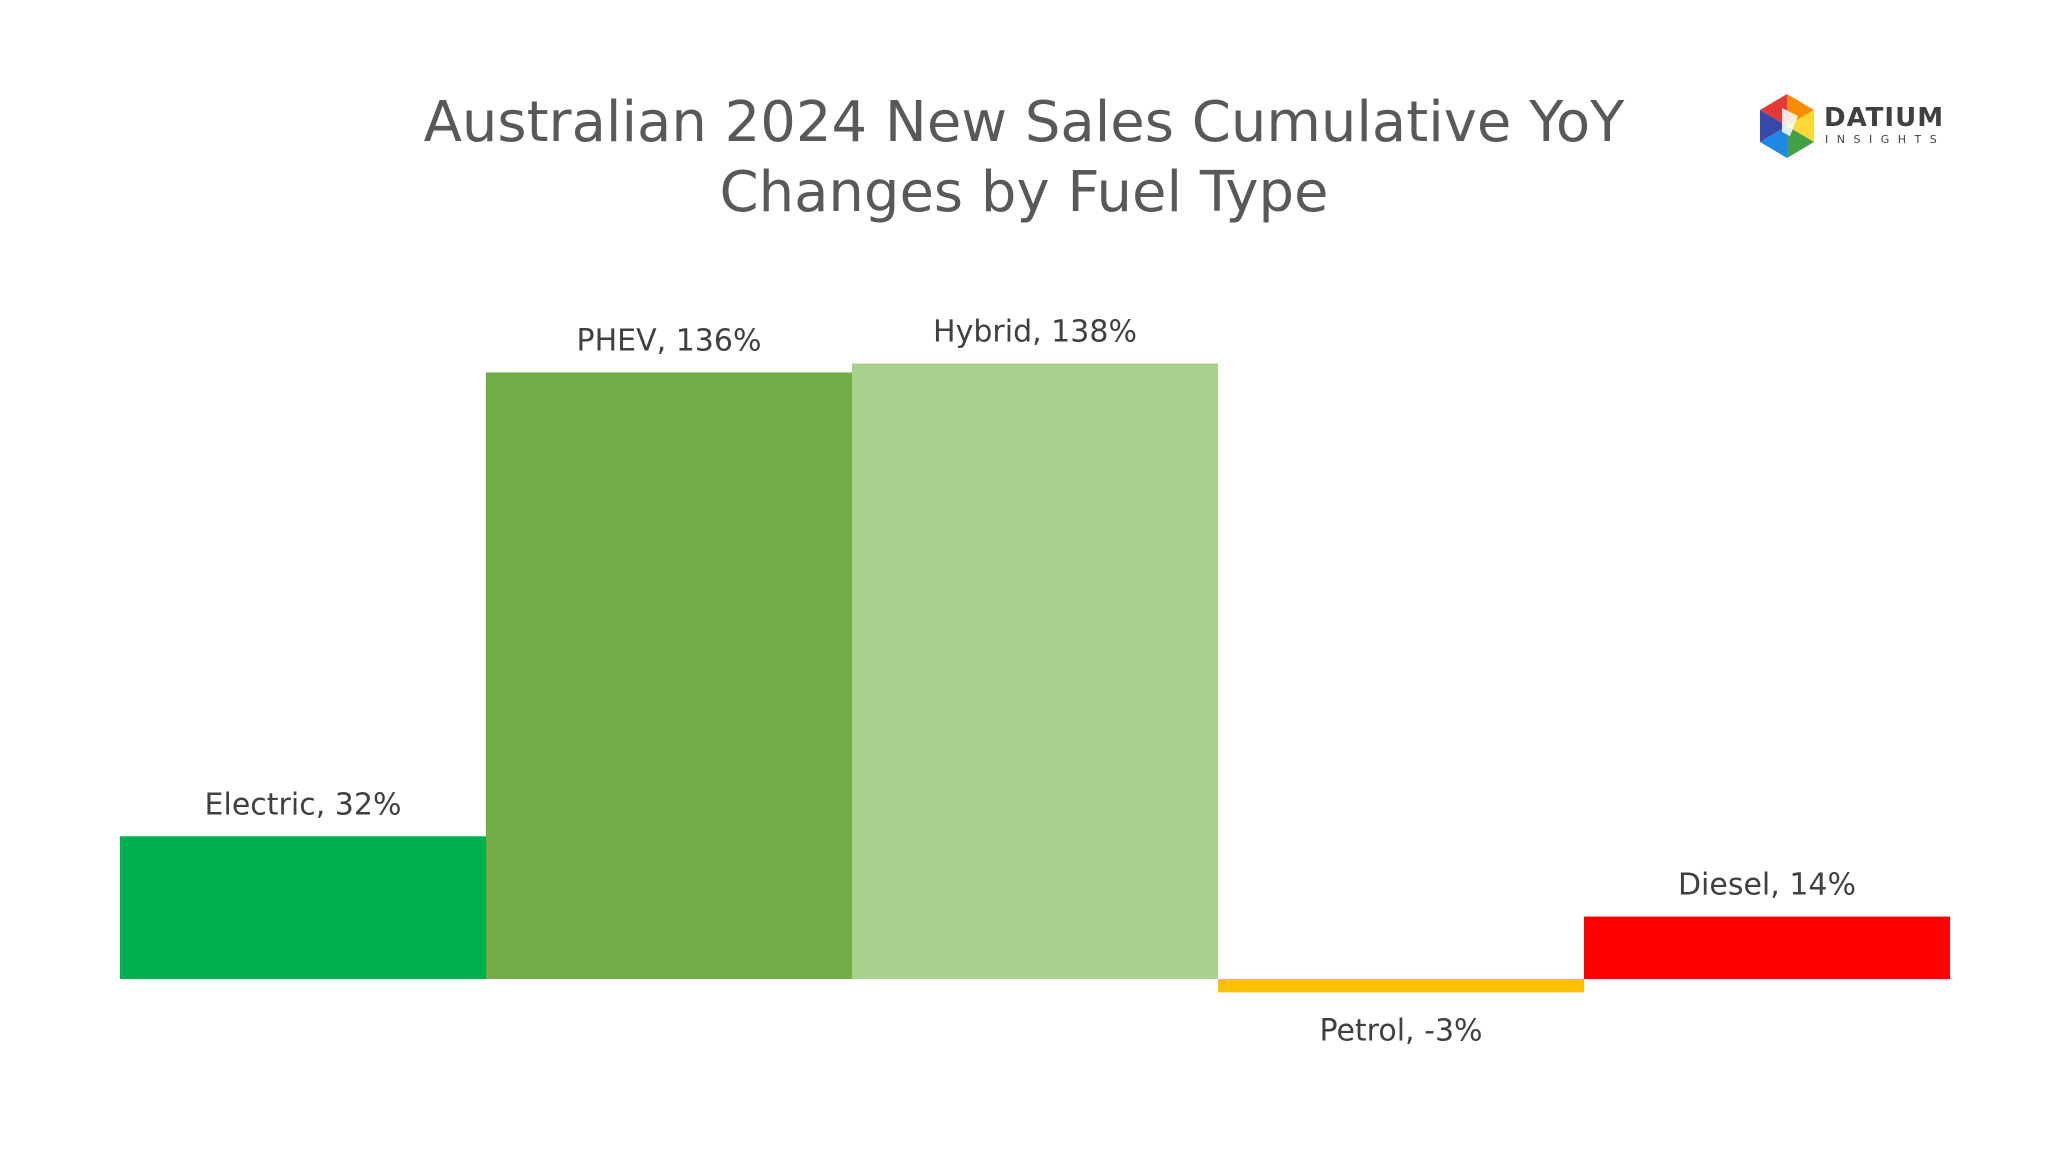 The width and height of the screenshot is (2048, 1153). I want to click on brand-subtitle: INSIGHTS, so click(1885, 139).